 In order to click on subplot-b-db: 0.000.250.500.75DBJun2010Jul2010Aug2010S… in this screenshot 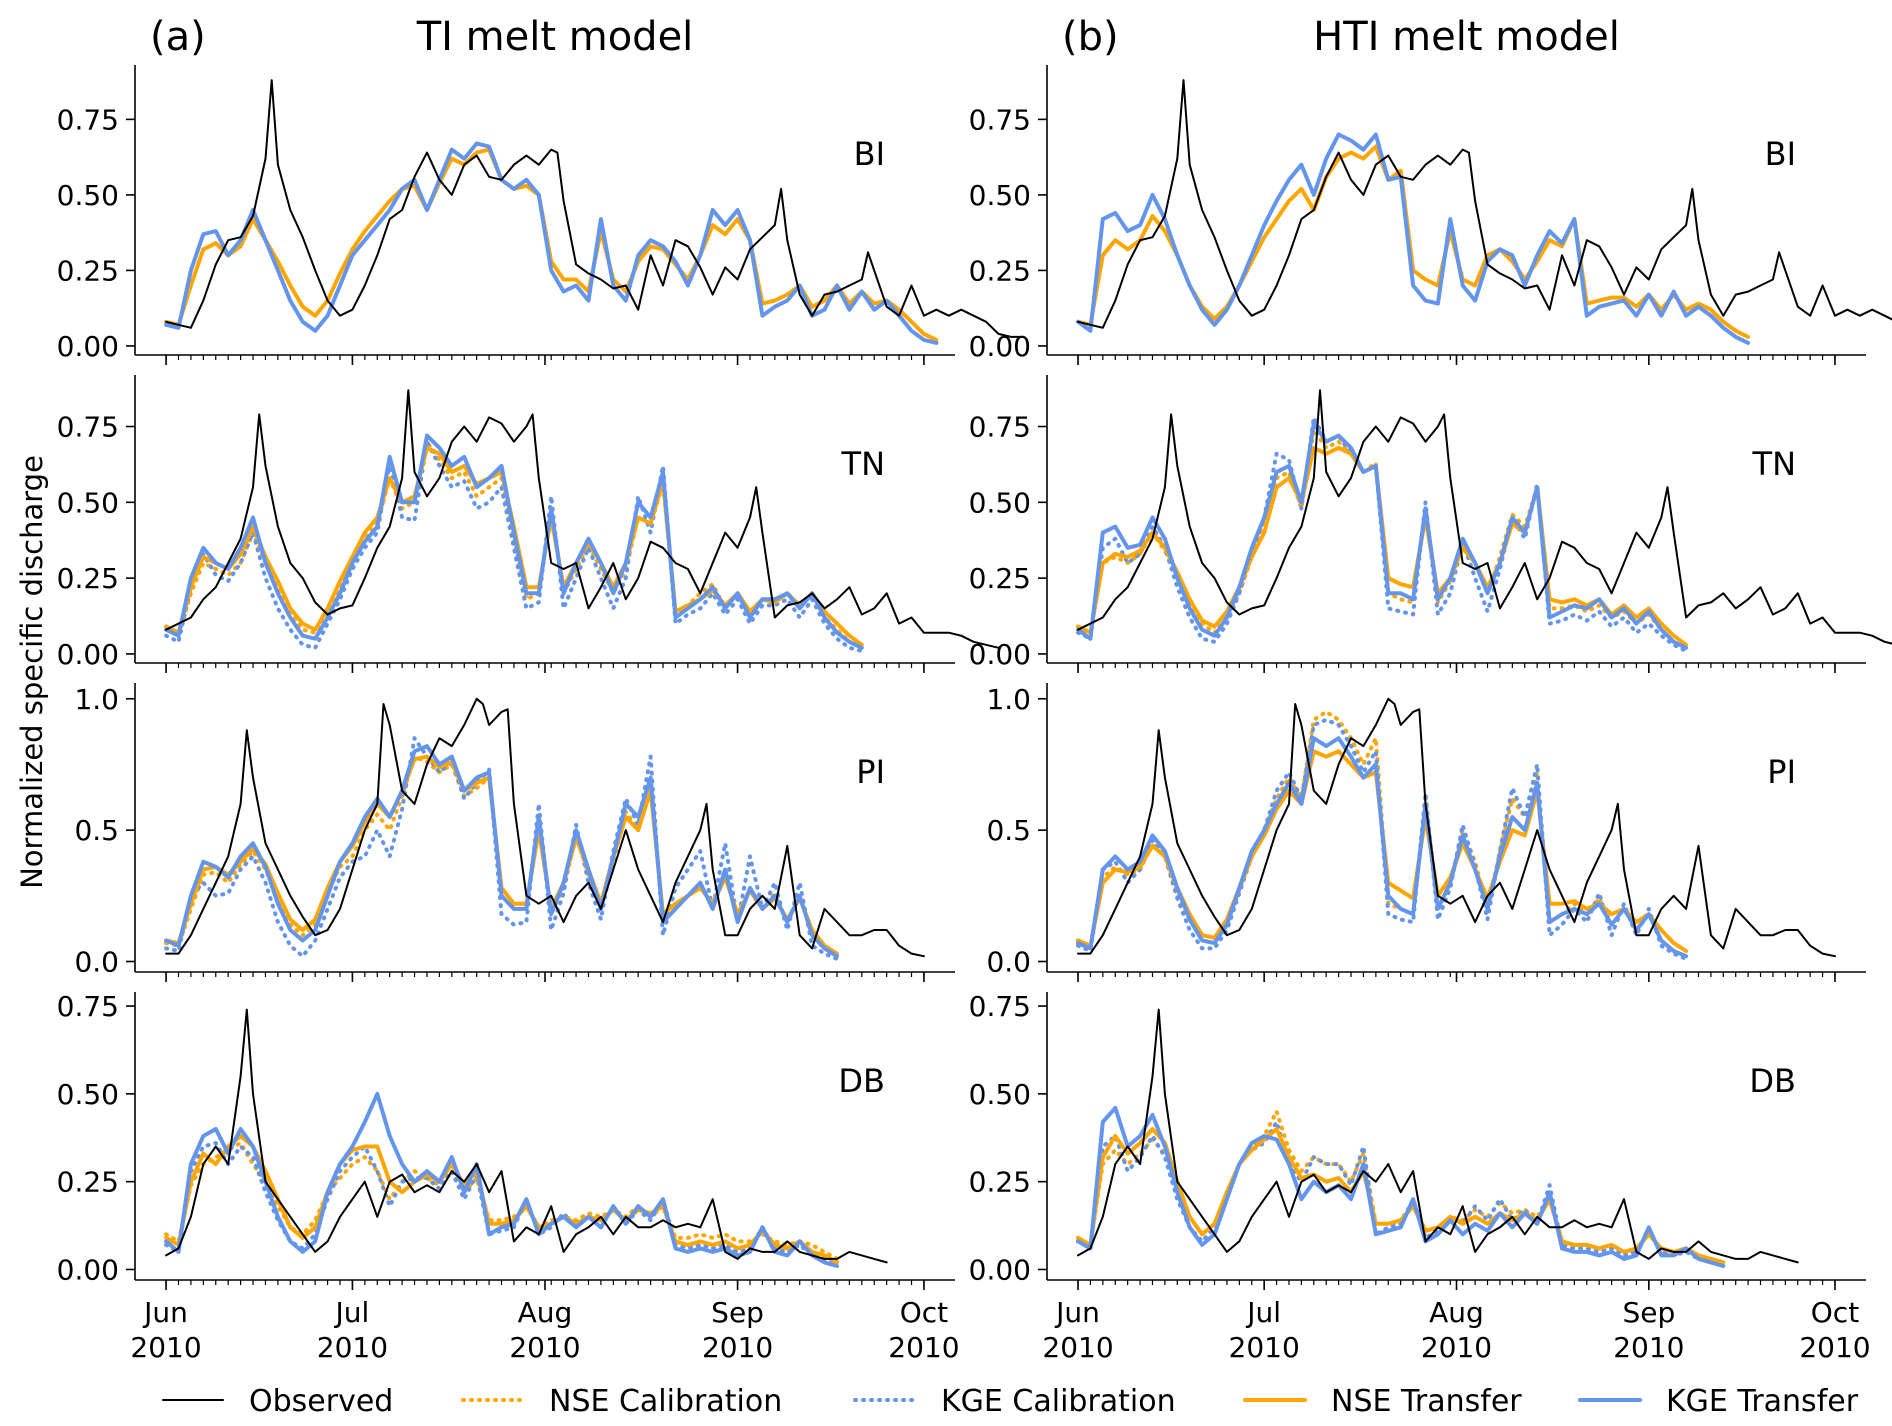, I will do `click(1420, 1177)`.